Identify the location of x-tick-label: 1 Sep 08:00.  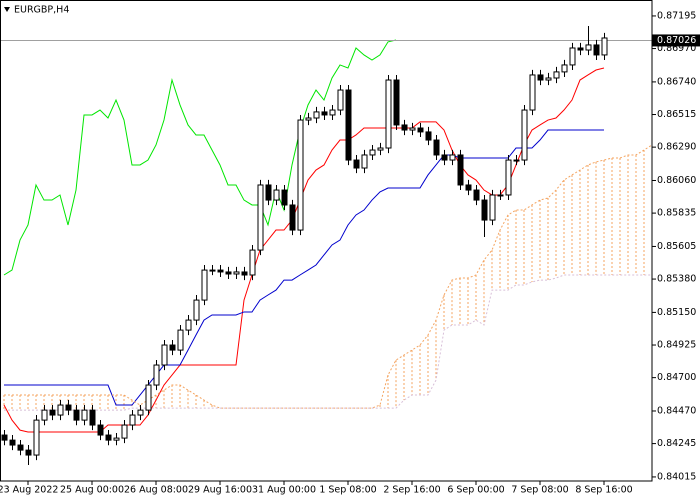
(347, 490).